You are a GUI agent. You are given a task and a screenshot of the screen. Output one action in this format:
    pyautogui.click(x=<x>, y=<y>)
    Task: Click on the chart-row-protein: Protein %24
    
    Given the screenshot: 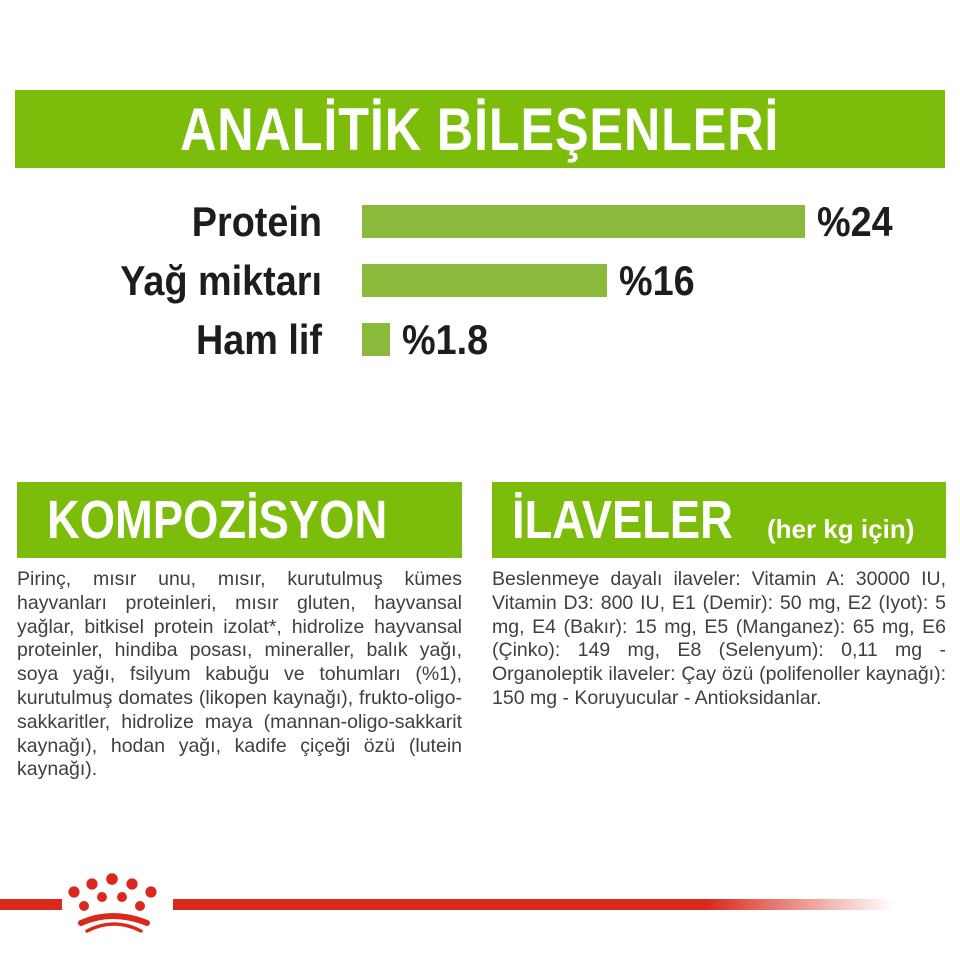 What is the action you would take?
    pyautogui.click(x=480, y=221)
    